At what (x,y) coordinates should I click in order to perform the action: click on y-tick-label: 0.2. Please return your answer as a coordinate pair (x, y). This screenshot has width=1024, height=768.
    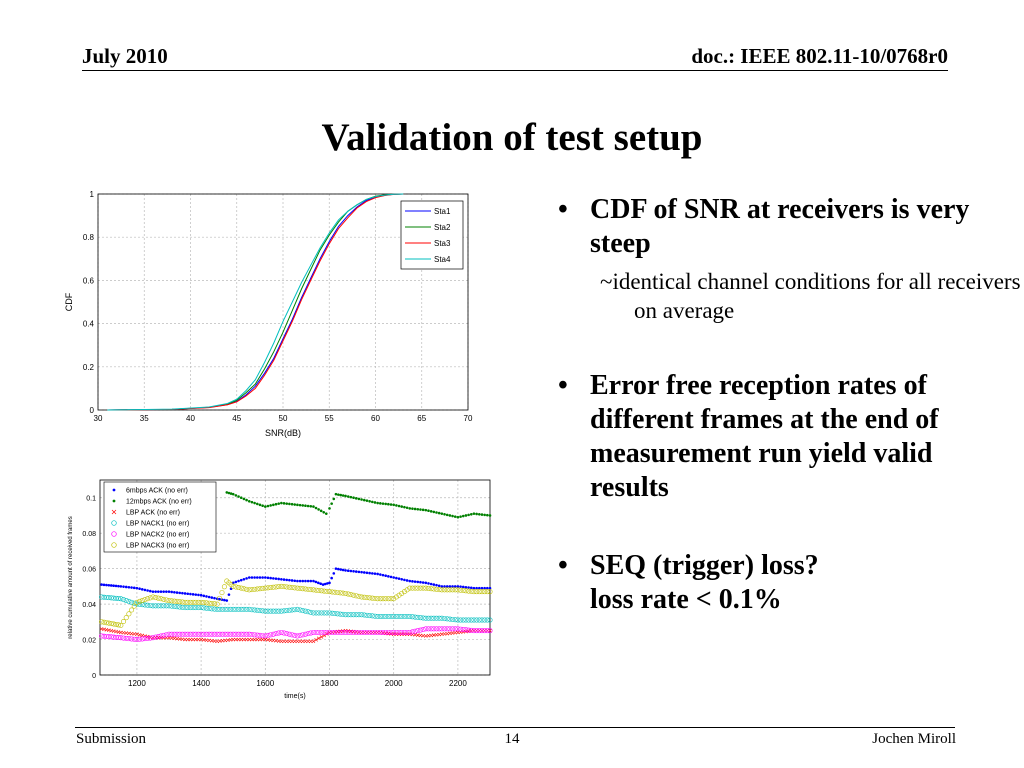
    Looking at the image, I should click on (89, 367).